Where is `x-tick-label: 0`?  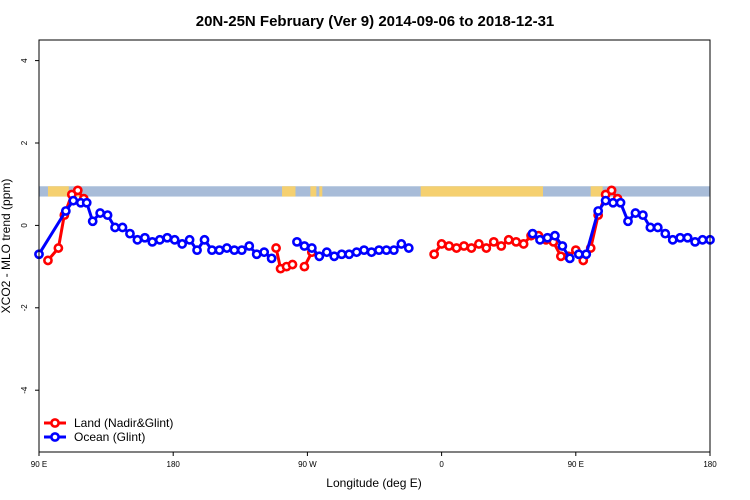 x-tick-label: 0 is located at coordinates (441, 464).